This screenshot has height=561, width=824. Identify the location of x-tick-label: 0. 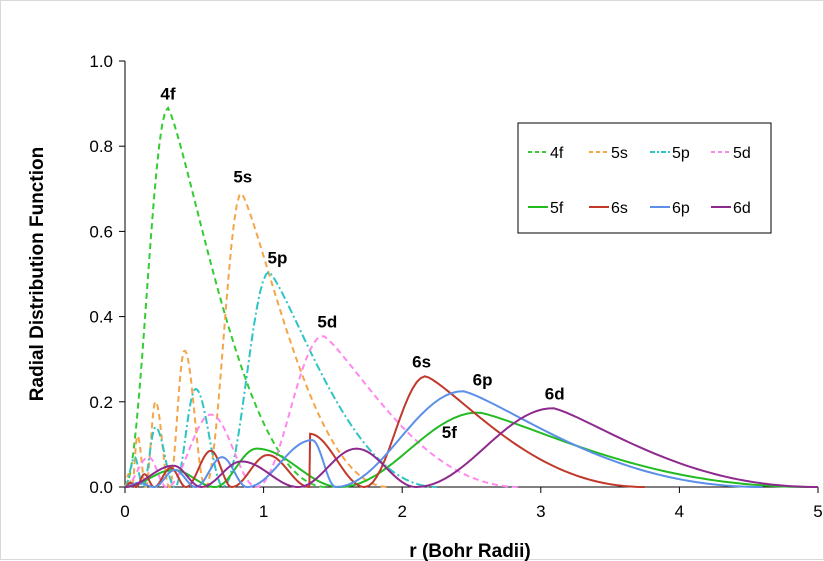
(124, 511).